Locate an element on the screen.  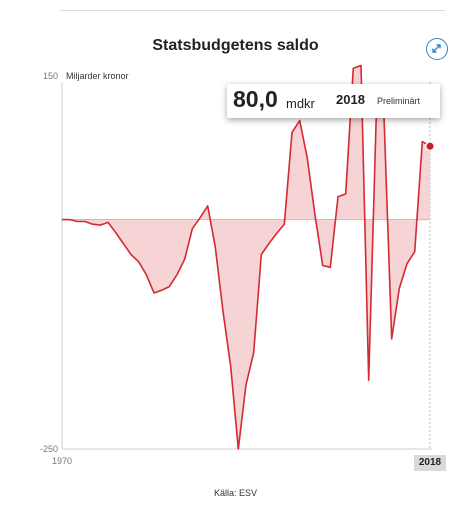
expand-button is located at coordinates (437, 49).